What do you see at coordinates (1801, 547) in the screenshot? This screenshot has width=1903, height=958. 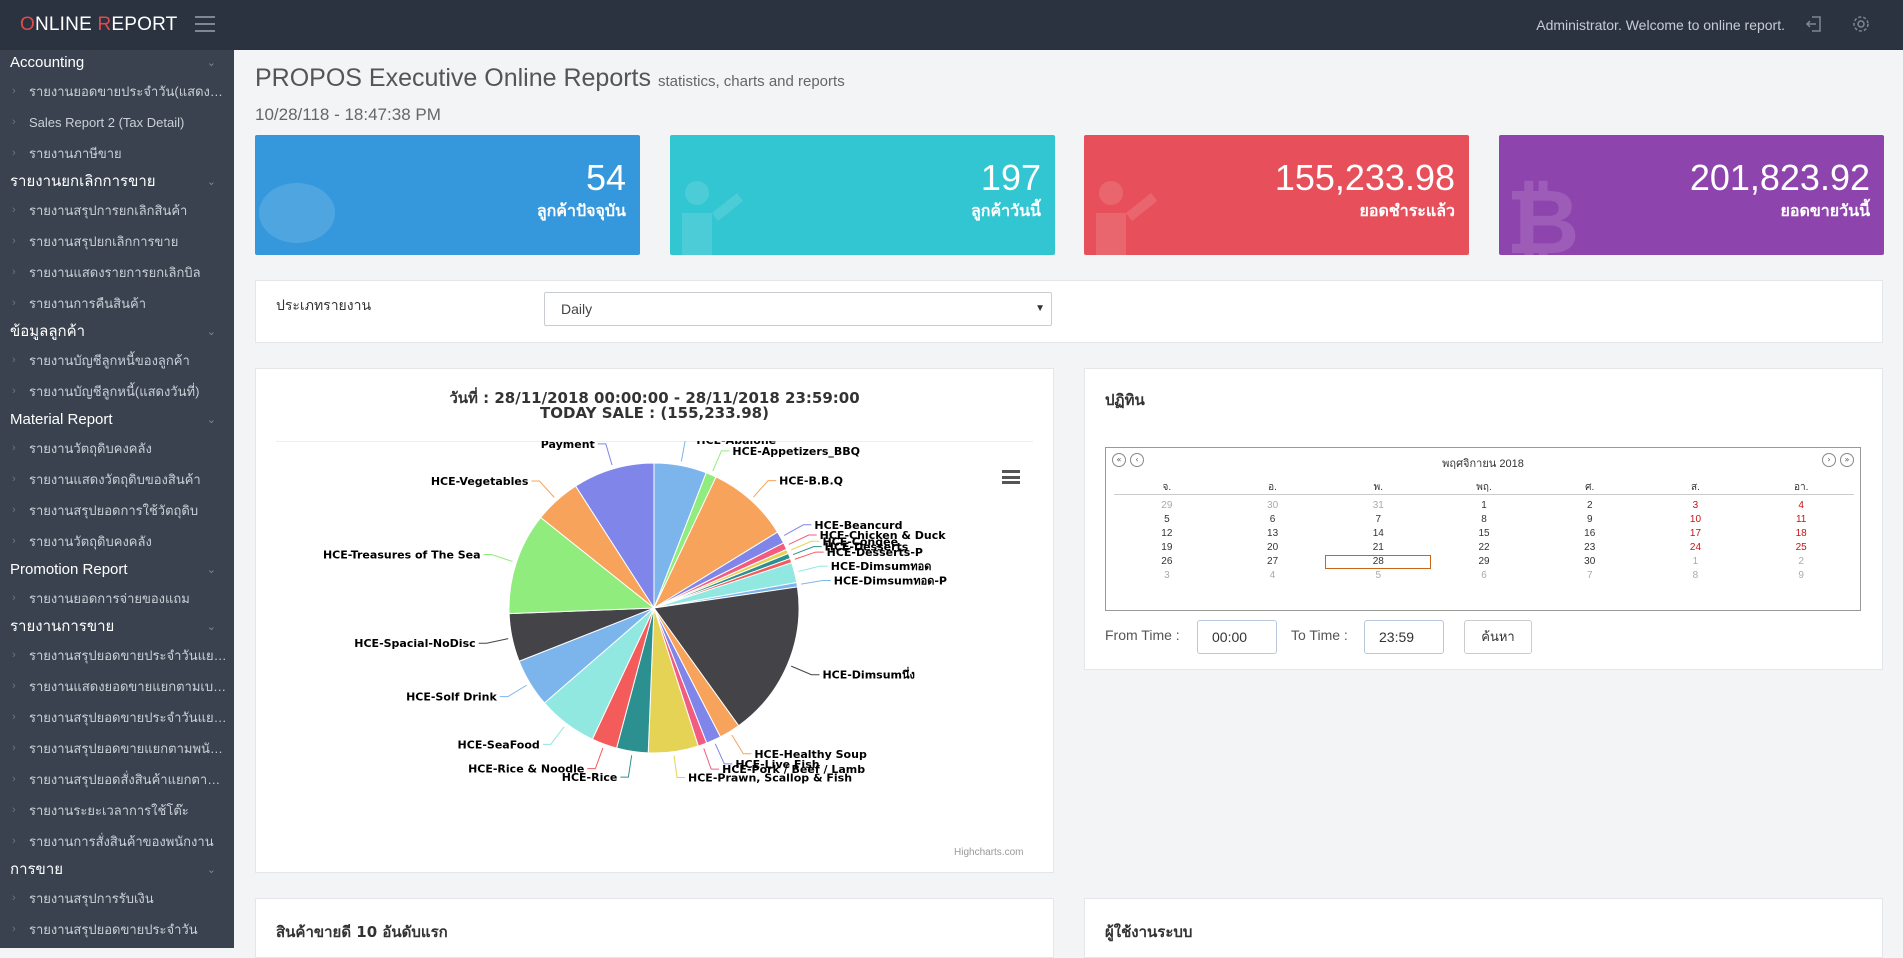 I see `calendar-day: 25` at bounding box center [1801, 547].